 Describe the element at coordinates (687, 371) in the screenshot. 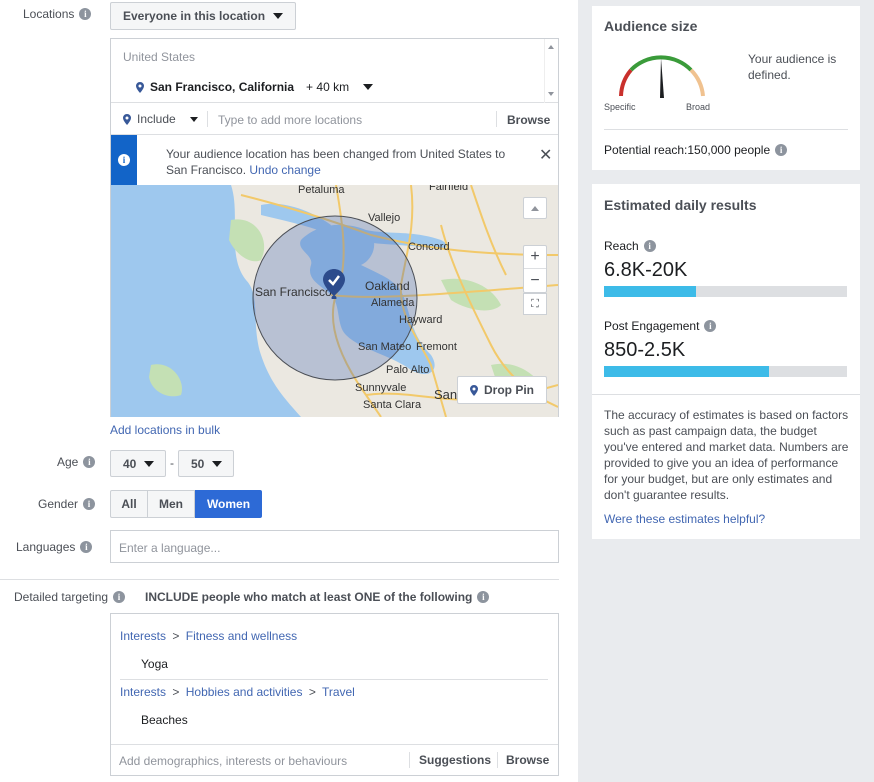

I see `engagement-bar-fill` at that location.